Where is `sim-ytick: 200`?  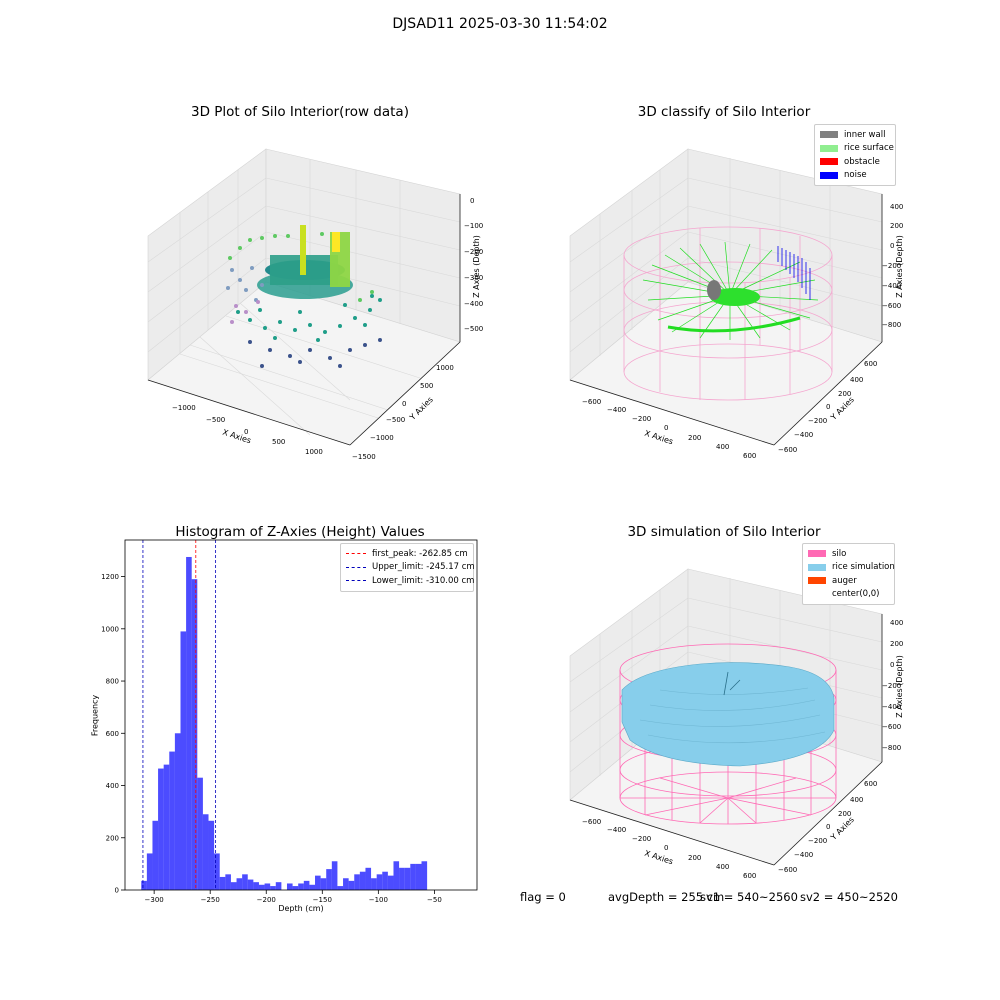 sim-ytick: 200 is located at coordinates (845, 814).